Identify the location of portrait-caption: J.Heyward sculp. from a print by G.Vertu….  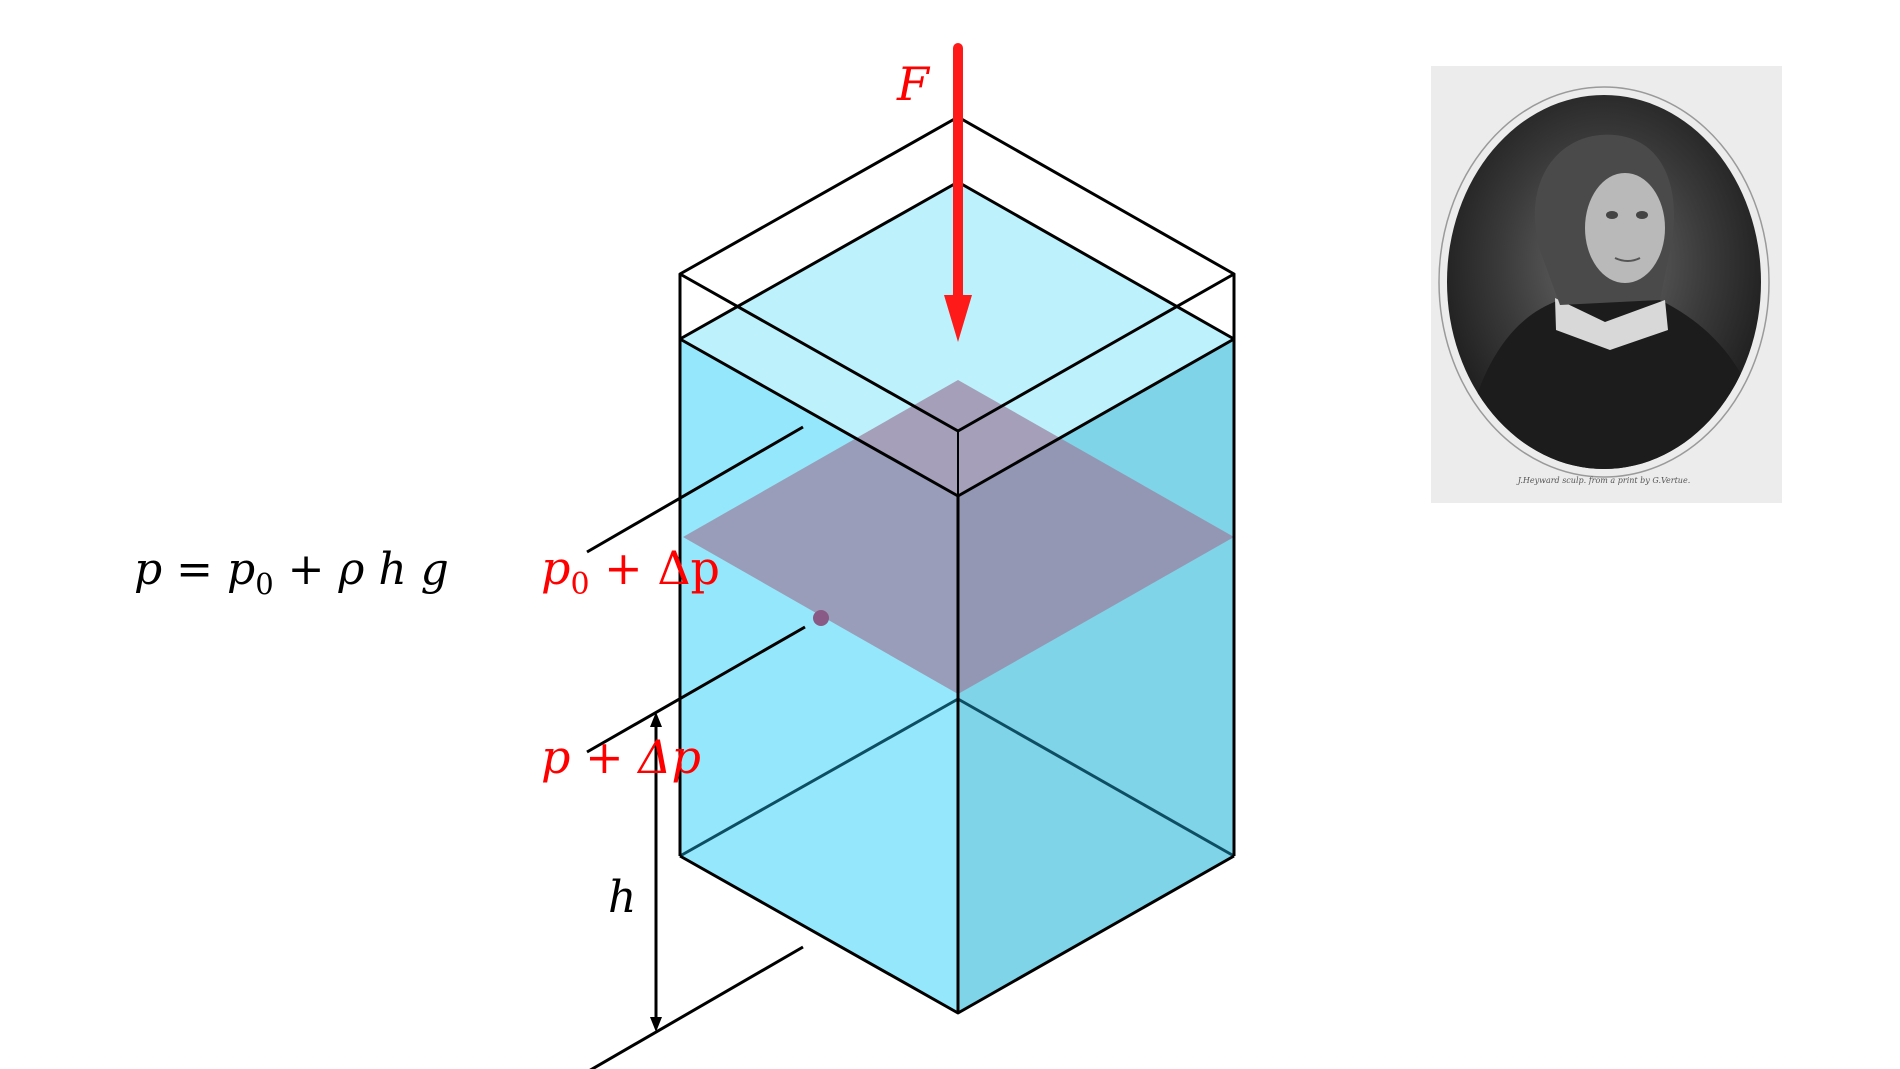
(1603, 480).